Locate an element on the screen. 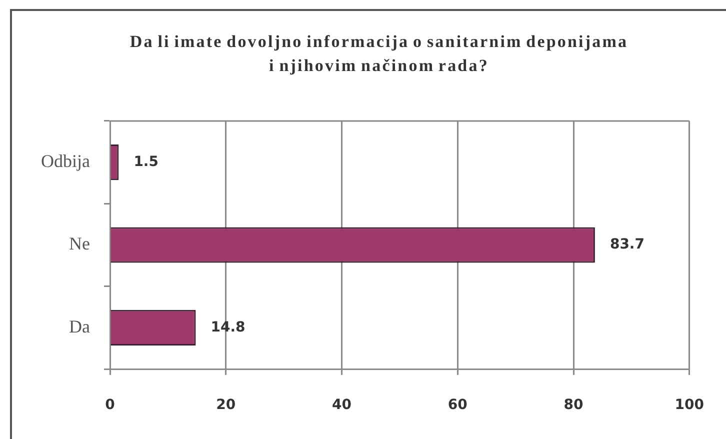 This screenshot has height=439, width=726. x-tick-label: 20 is located at coordinates (226, 405).